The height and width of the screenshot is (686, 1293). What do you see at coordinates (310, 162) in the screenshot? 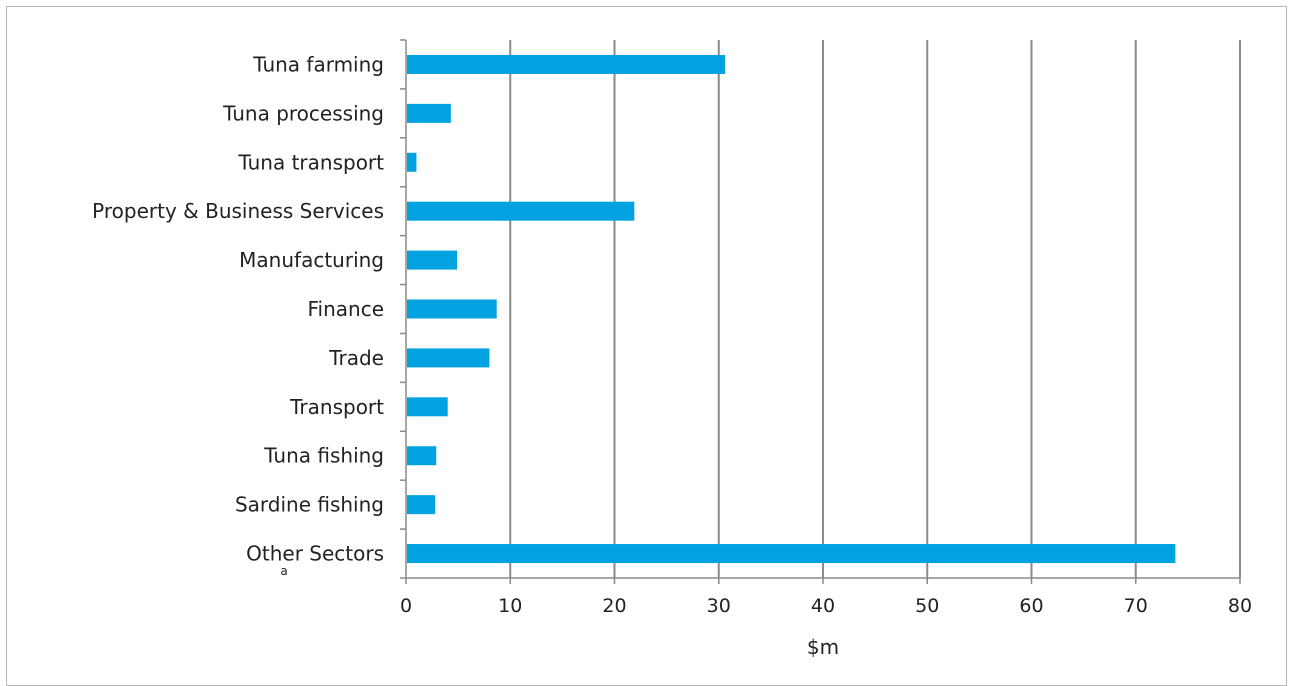
I see `category-label: Tuna transport` at bounding box center [310, 162].